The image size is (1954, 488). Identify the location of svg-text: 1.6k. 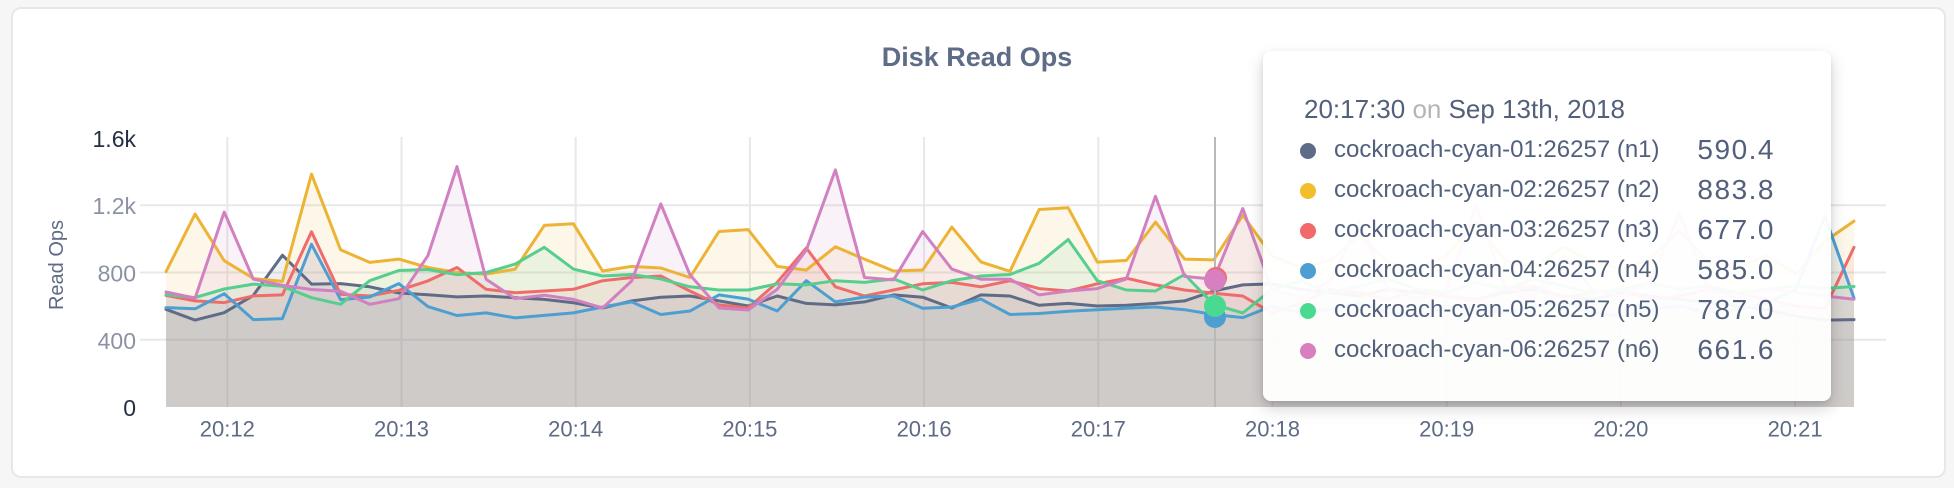
(115, 139).